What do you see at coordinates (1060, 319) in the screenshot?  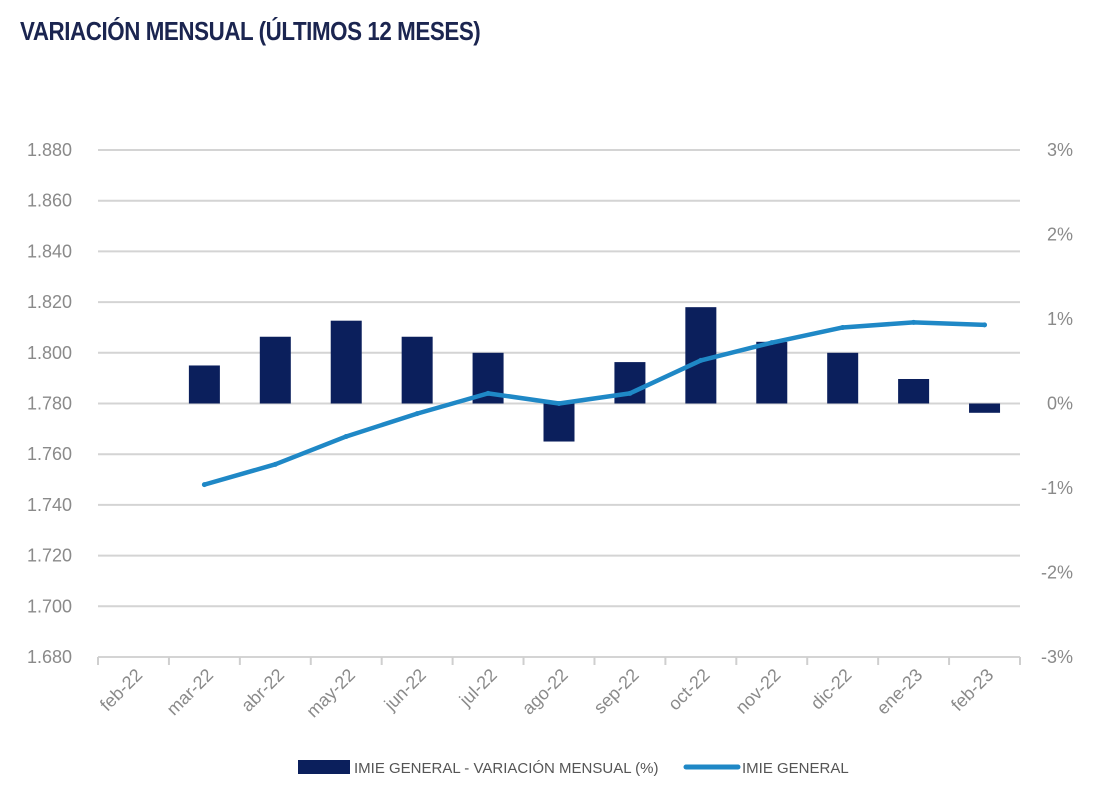 I see `right-tick-label: 1%` at bounding box center [1060, 319].